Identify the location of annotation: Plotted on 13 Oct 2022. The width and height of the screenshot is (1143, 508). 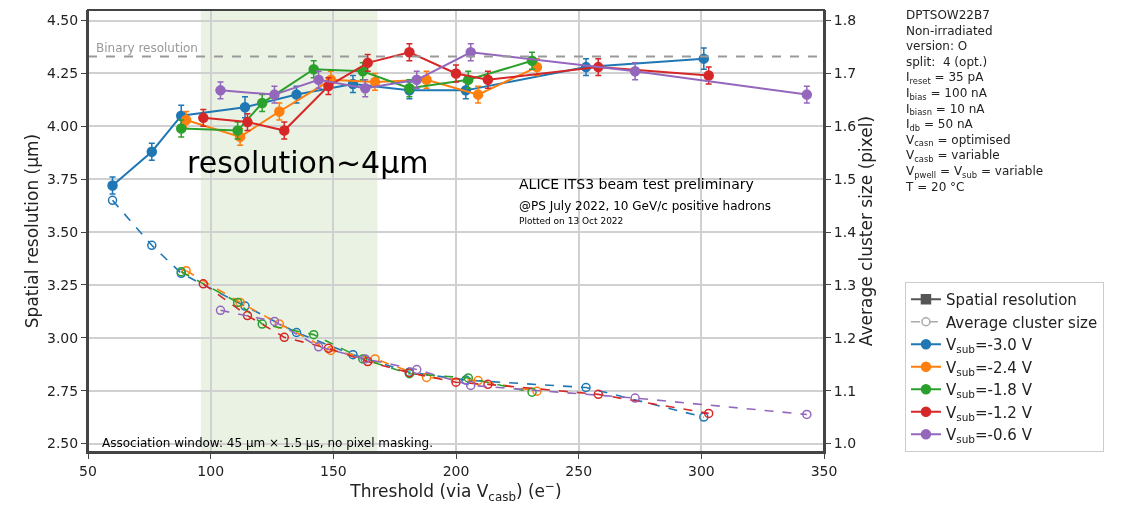
(571, 221).